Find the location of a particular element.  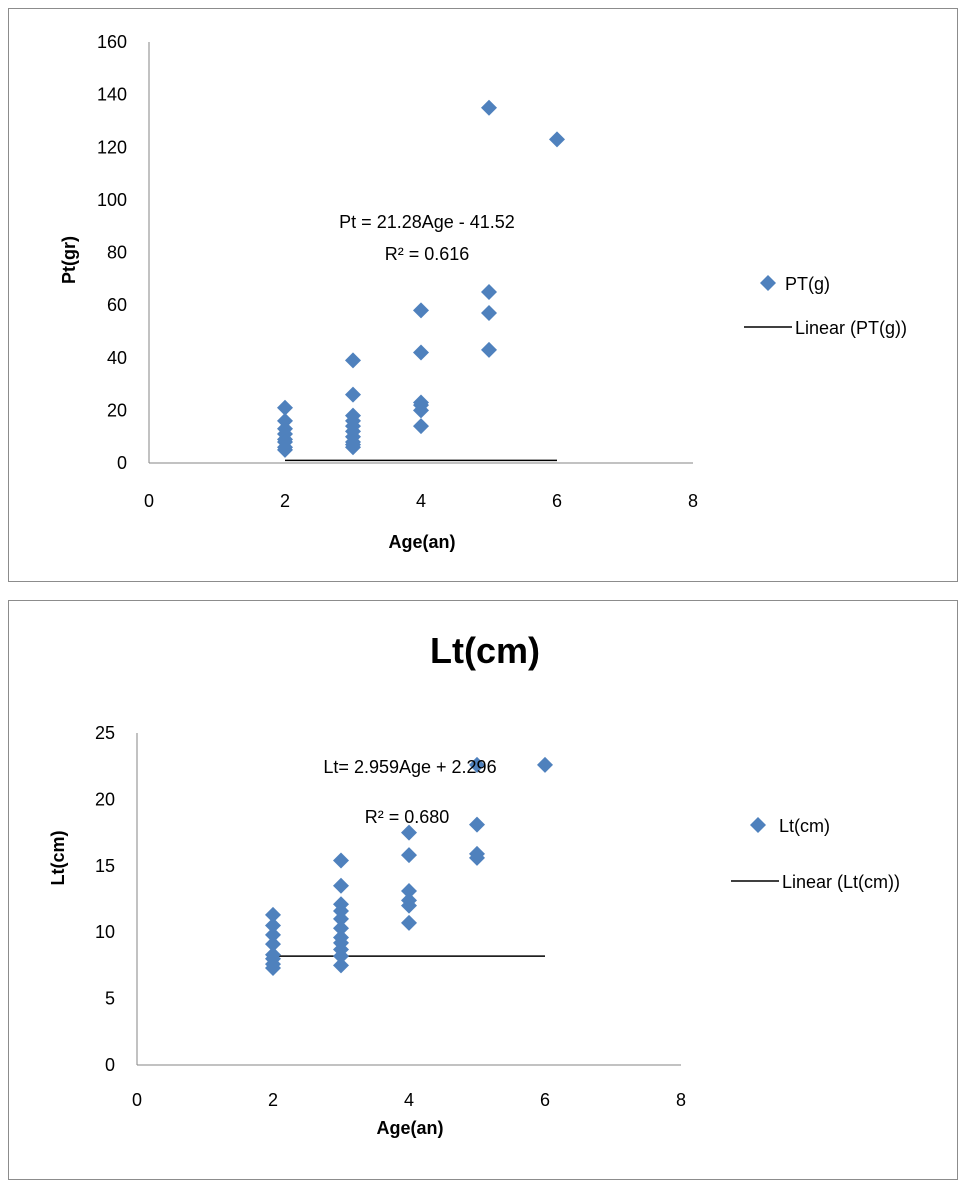

annotation-equation: Lt= 2.959Age + 2.296 is located at coordinates (409, 767).